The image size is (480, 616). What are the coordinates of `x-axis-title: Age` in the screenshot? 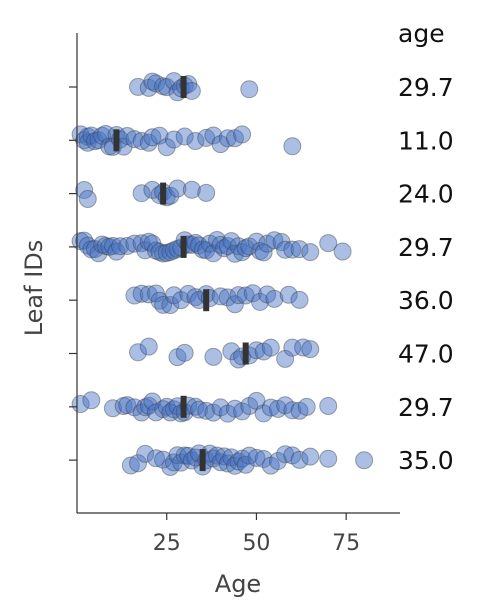 It's located at (238, 584).